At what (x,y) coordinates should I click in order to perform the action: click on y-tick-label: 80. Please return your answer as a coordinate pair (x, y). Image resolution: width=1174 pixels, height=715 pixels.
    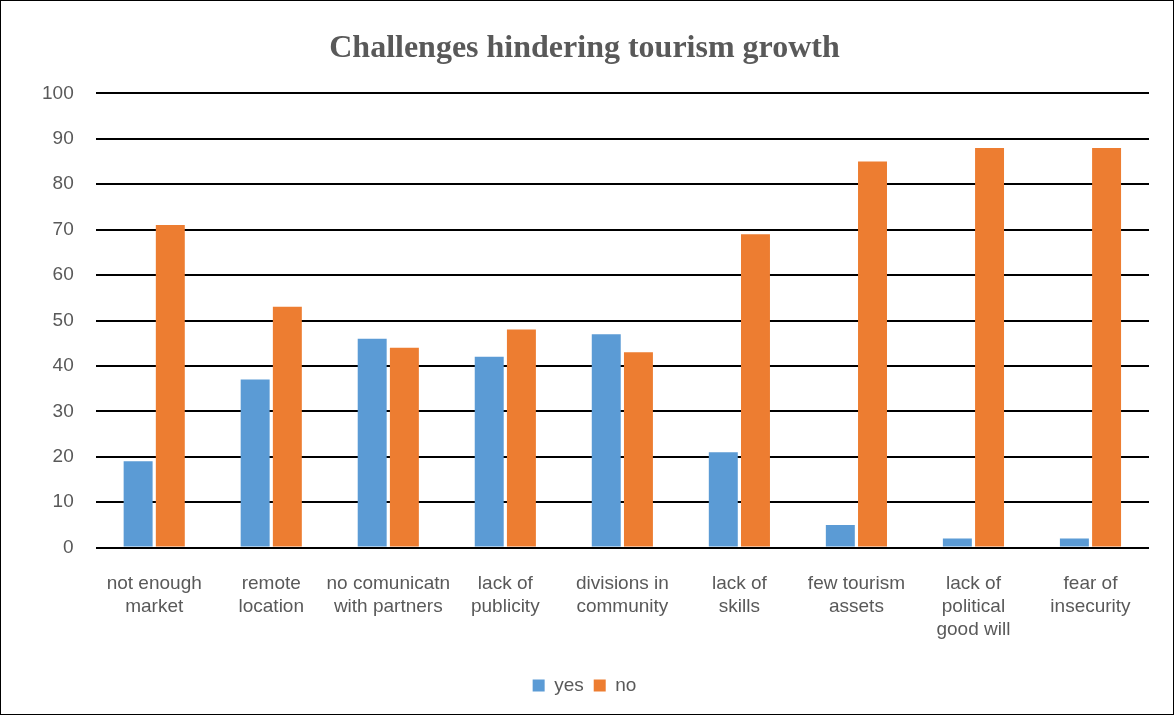
    Looking at the image, I should click on (63, 183).